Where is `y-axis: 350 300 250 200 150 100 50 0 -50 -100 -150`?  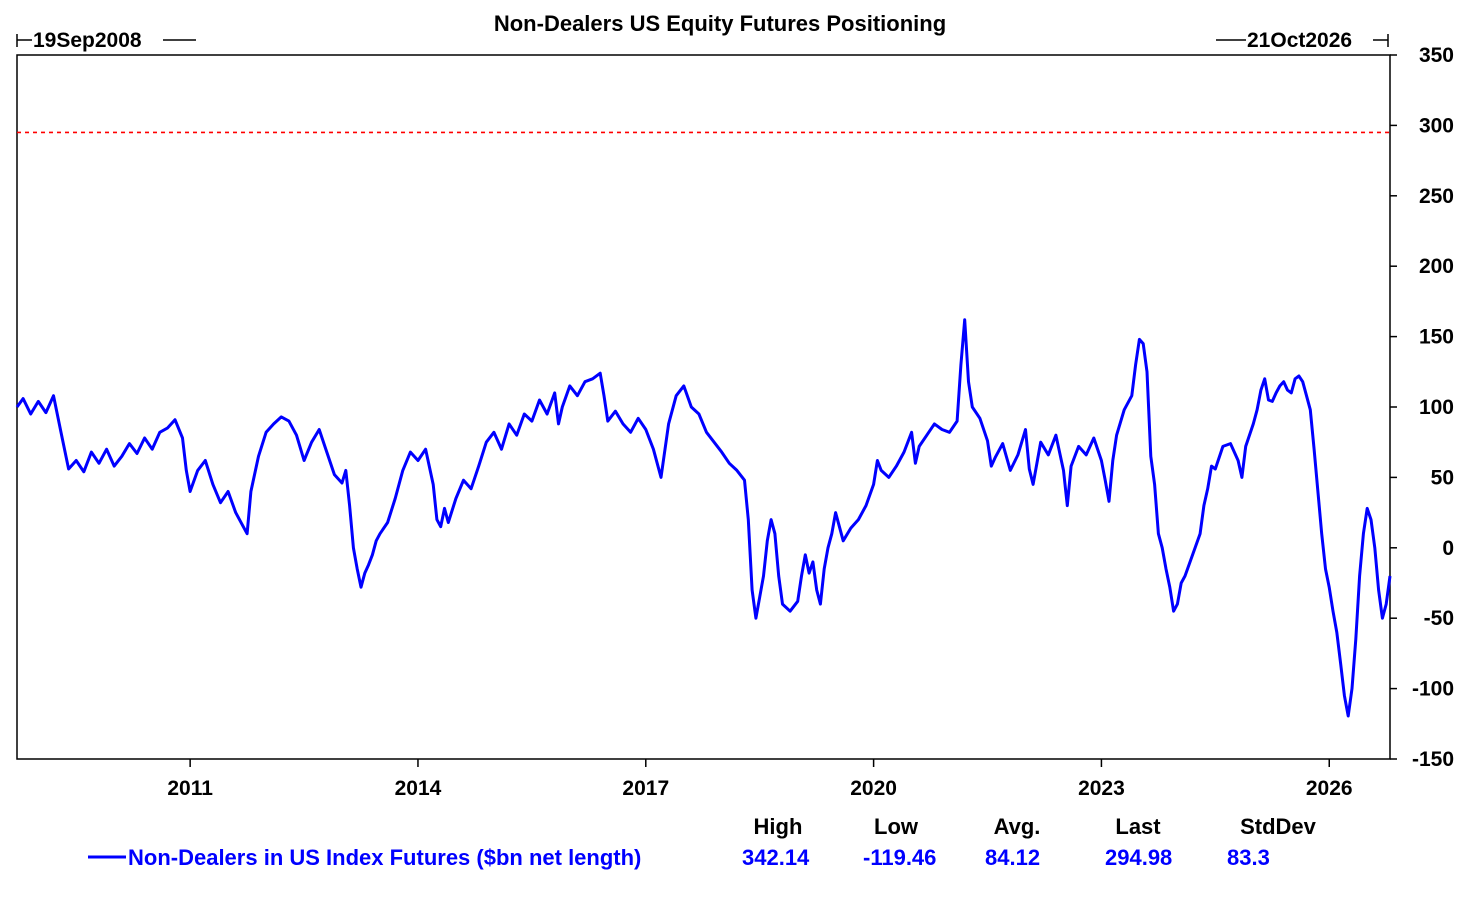
y-axis: 350 300 250 200 150 100 50 0 -50 -100 -150 is located at coordinates (1422, 407).